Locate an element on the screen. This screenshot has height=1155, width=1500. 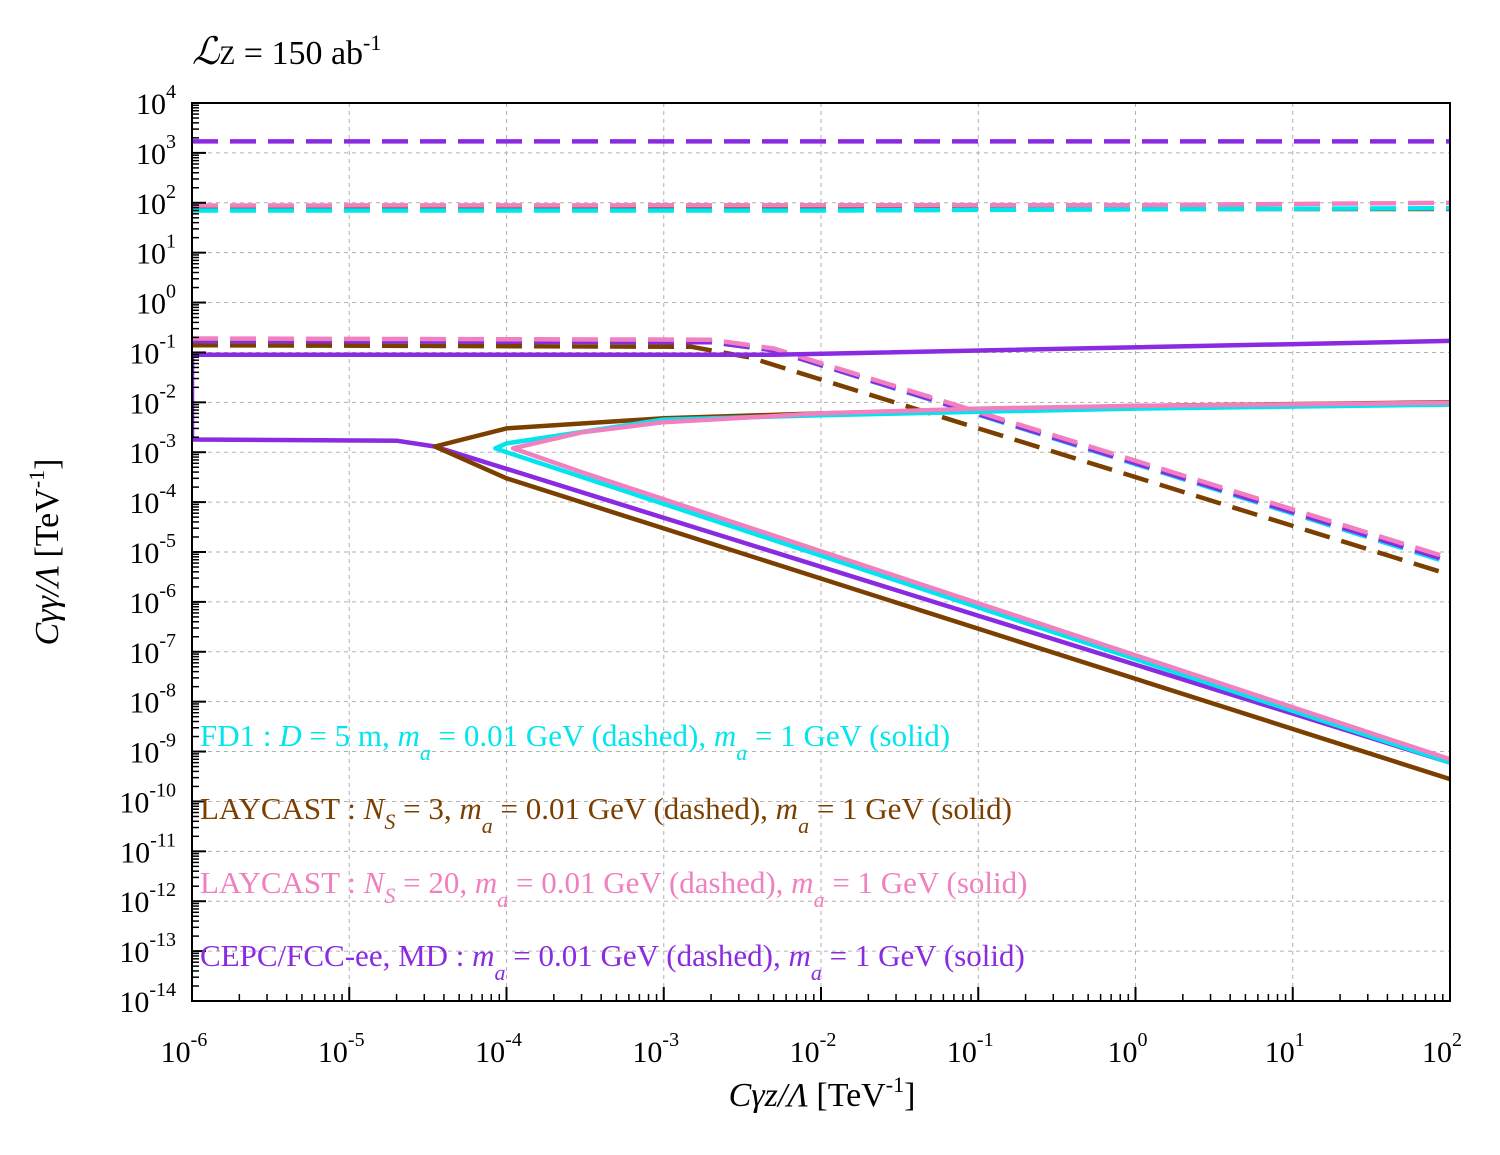
y-tick-label: 10³ is located at coordinates (156, 151).